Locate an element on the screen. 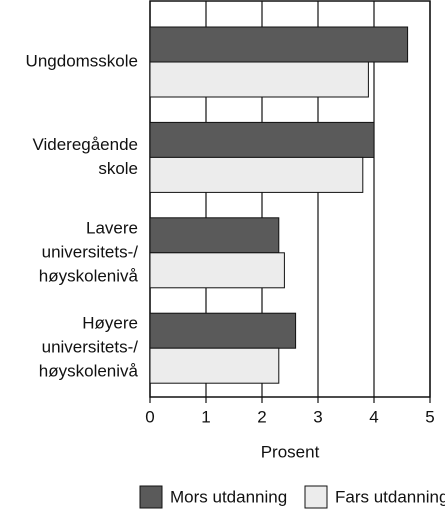  y-tick-label: Høyere is located at coordinates (110, 323).